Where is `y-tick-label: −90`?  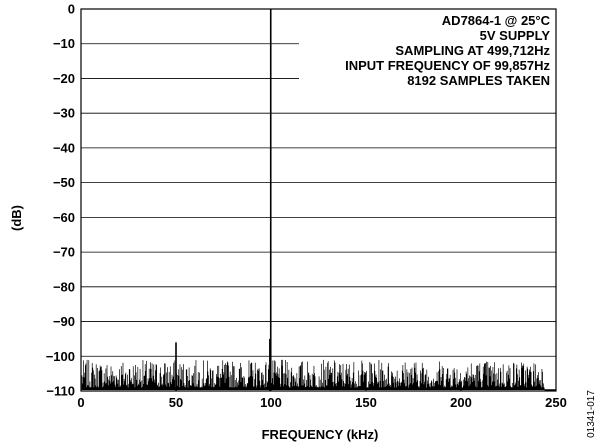
y-tick-label: −90 is located at coordinates (64, 321).